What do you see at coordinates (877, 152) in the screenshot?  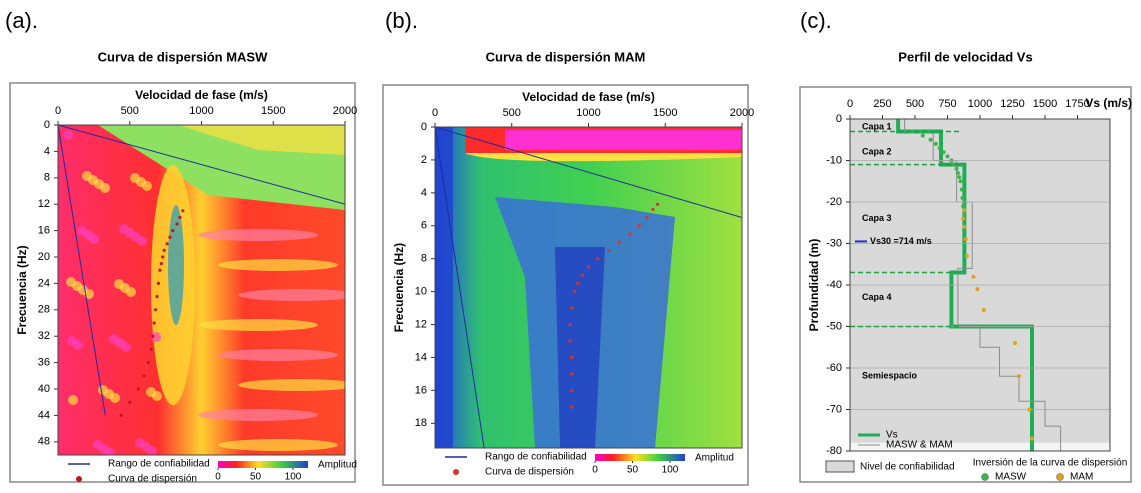 I see `annotation: Capa 2` at bounding box center [877, 152].